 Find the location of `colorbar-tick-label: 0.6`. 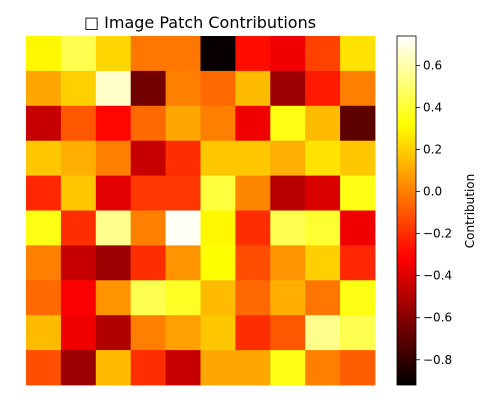

colorbar-tick-label: 0.6 is located at coordinates (432, 65).